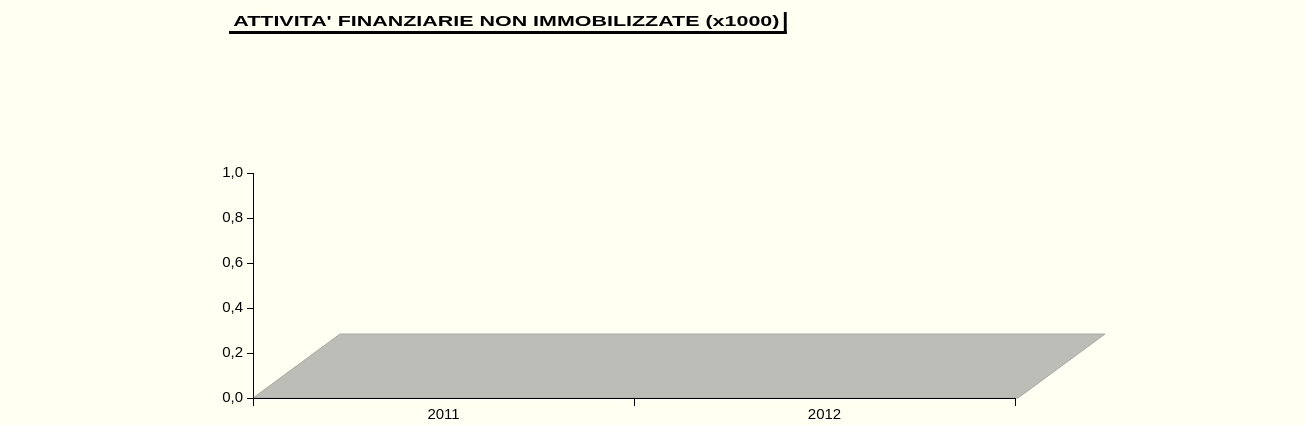 The image size is (1305, 425). Describe the element at coordinates (232, 217) in the screenshot. I see `y-tick-label: 0,8` at that location.